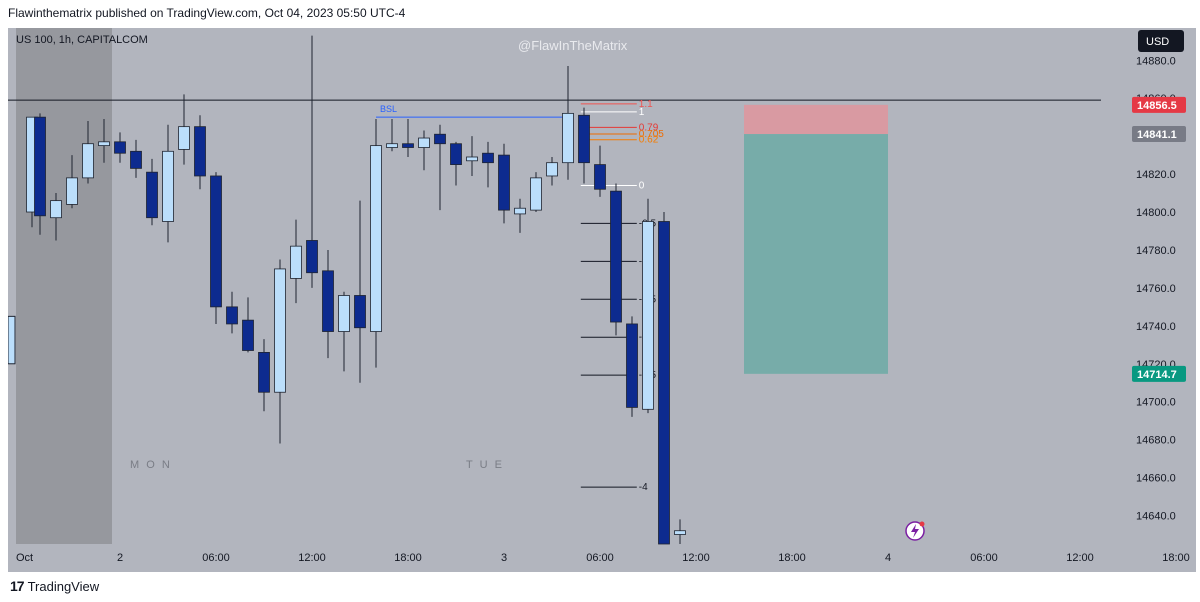  I want to click on fib-level-label: 1.1, so click(646, 104).